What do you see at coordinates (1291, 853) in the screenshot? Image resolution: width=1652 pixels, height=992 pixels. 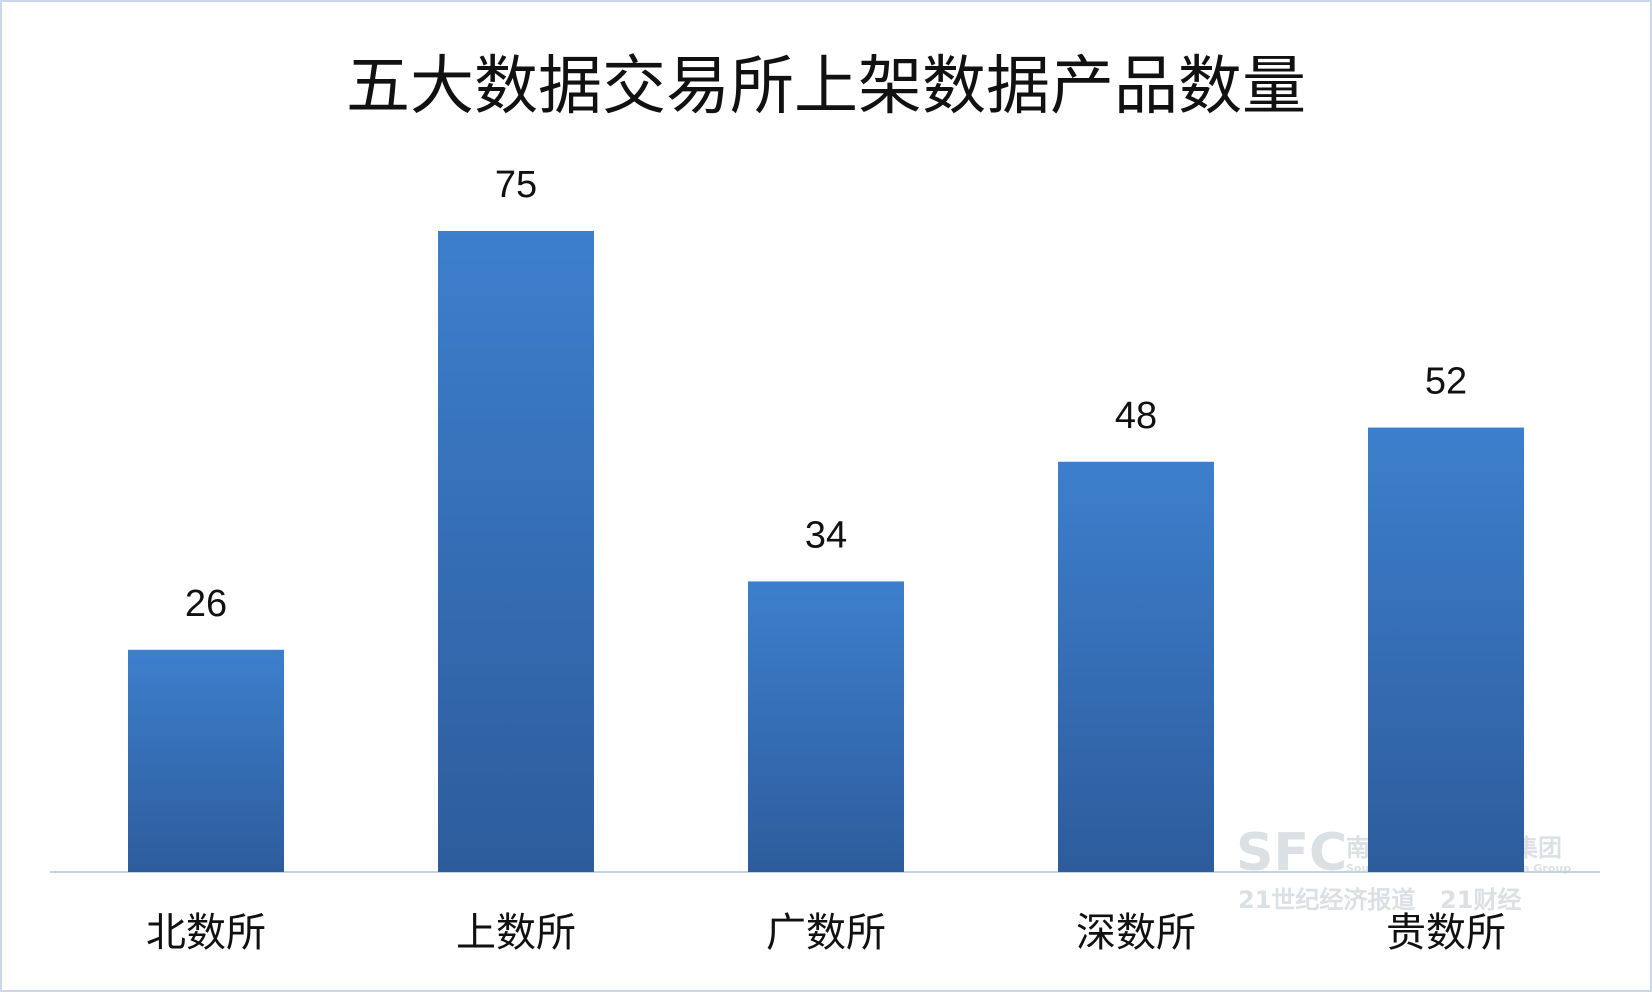 I see `watermark-logo: SFC` at bounding box center [1291, 853].